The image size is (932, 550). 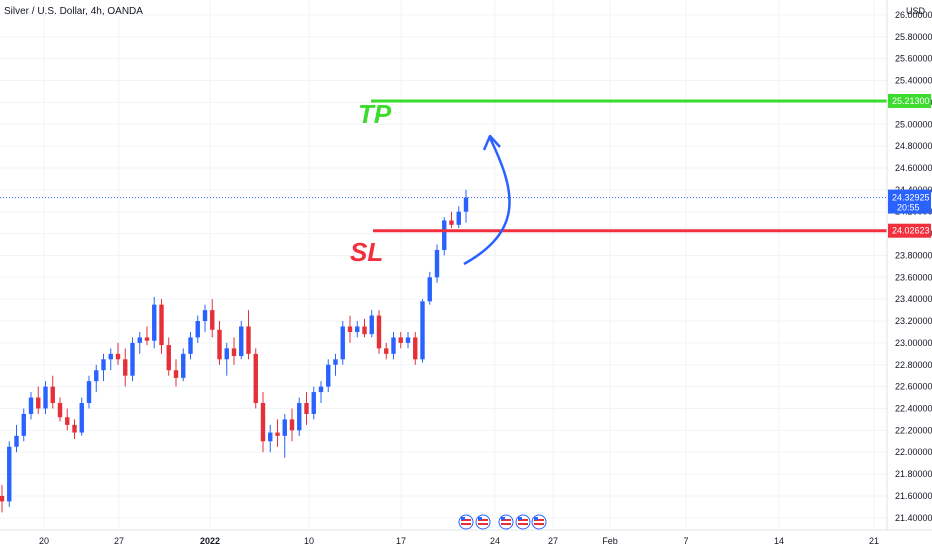 What do you see at coordinates (911, 198) in the screenshot?
I see `current-price-label: 24.32925` at bounding box center [911, 198].